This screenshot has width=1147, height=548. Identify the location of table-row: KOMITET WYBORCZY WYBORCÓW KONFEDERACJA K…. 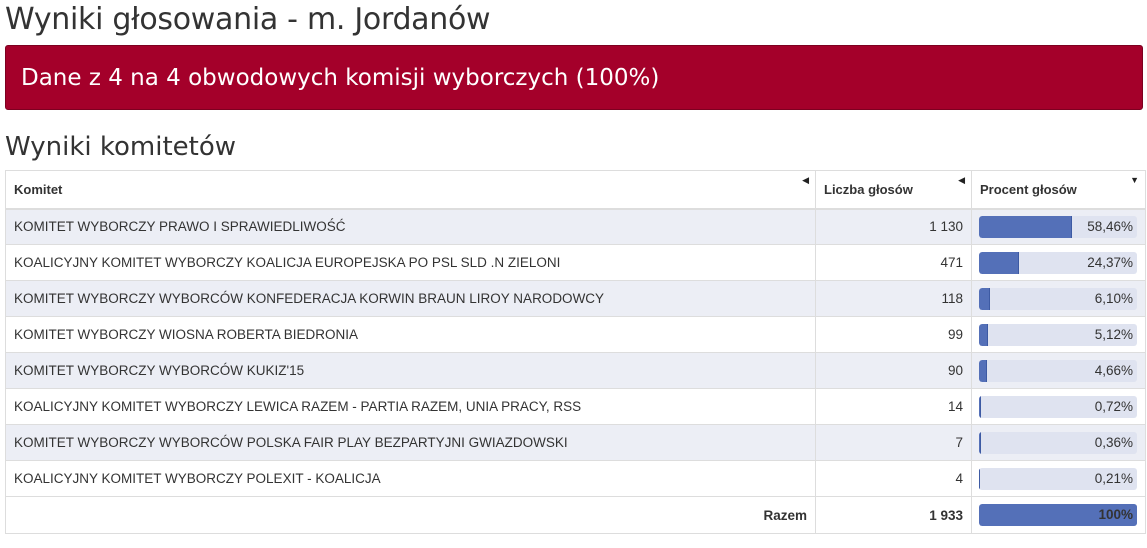
(575, 298).